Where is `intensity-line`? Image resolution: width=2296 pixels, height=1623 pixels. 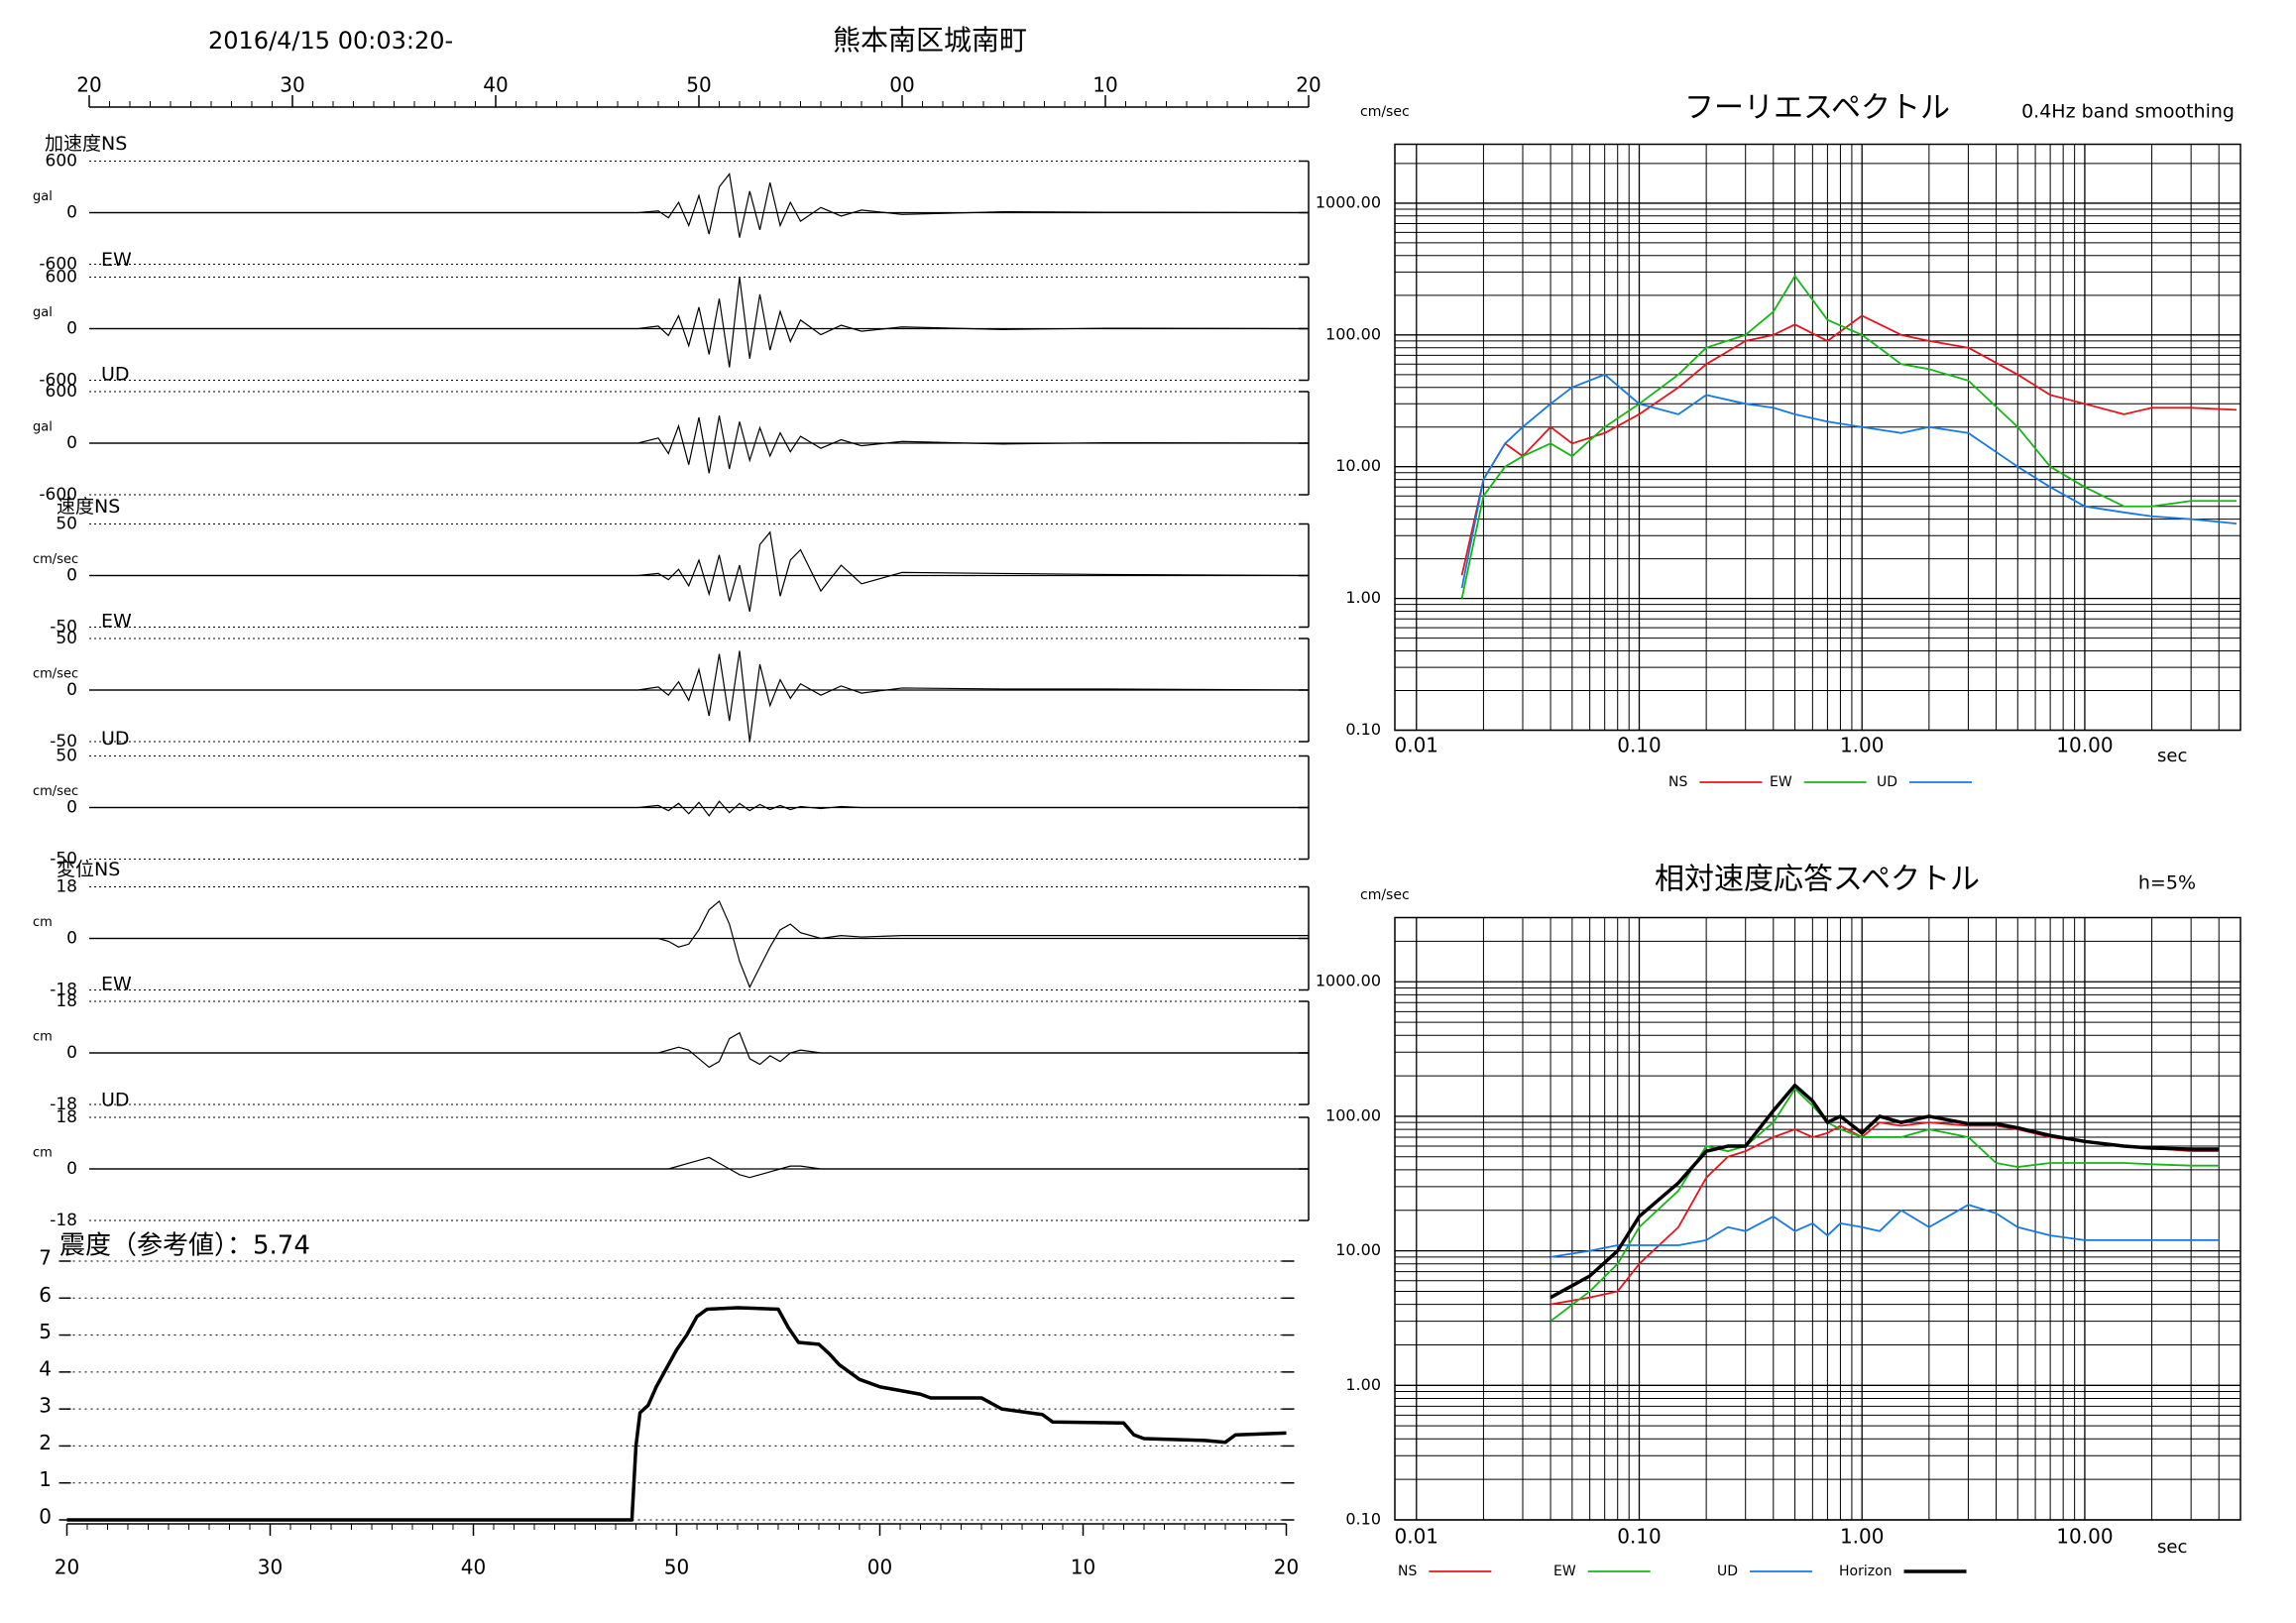
intensity-line is located at coordinates (677, 1414).